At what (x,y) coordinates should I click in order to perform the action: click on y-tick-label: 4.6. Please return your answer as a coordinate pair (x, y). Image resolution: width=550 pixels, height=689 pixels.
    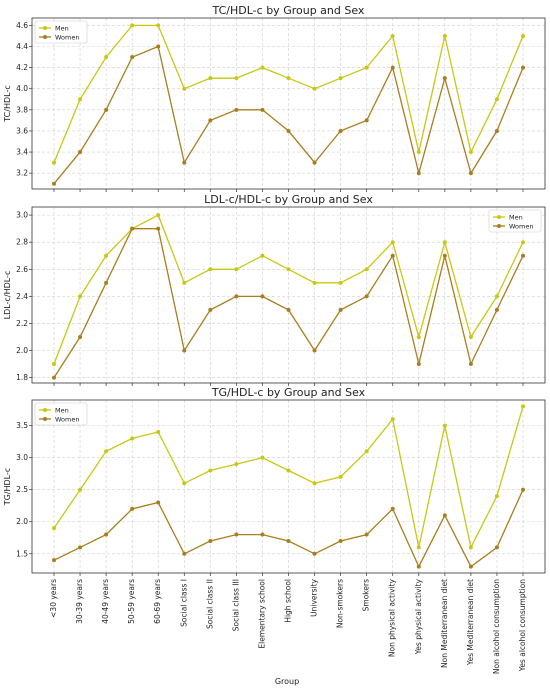
    Looking at the image, I should click on (22, 25).